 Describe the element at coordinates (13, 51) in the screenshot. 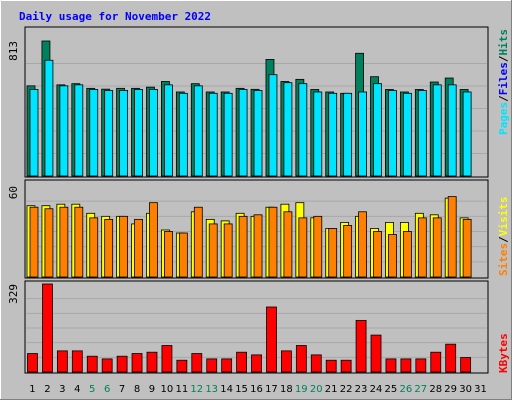

I see `y-tick-label: 813` at that location.